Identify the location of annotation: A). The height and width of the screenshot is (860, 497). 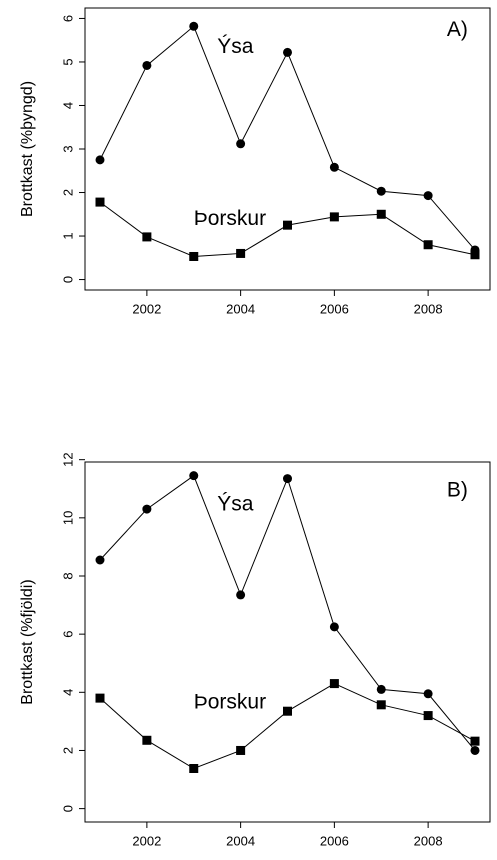
(457, 29).